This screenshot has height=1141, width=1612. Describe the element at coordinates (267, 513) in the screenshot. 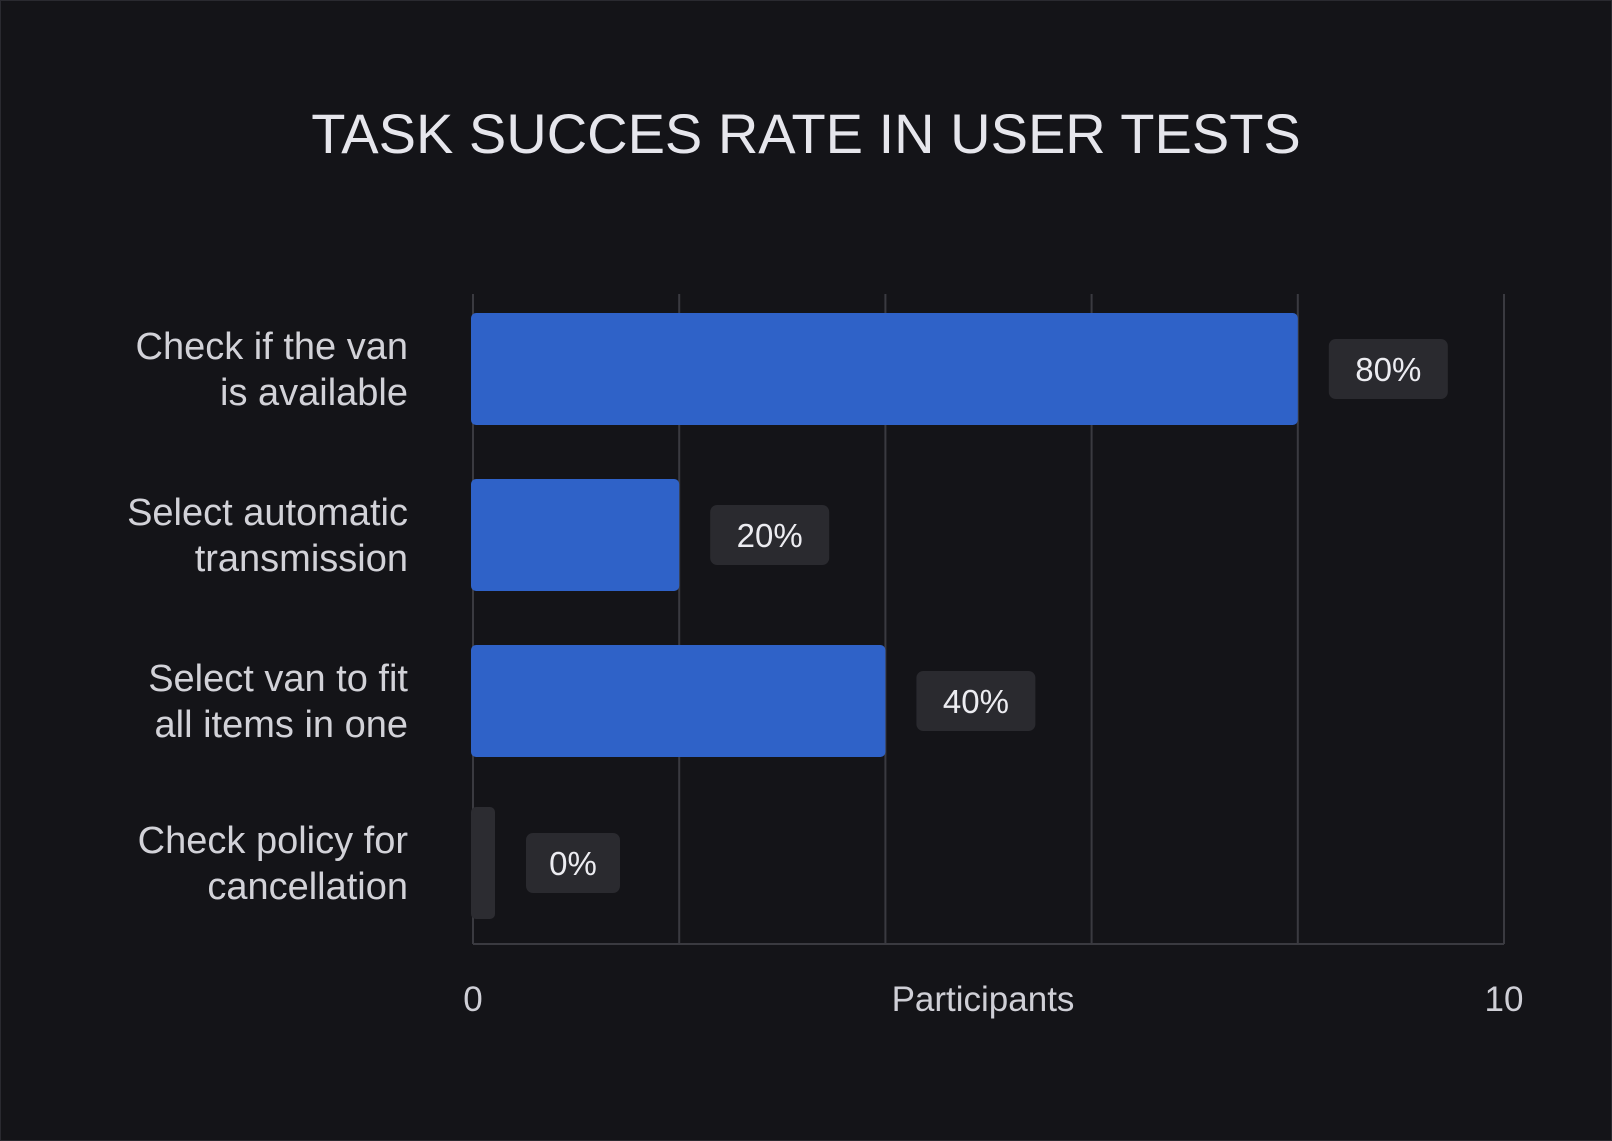

I see `category-label: Select automatic` at that location.